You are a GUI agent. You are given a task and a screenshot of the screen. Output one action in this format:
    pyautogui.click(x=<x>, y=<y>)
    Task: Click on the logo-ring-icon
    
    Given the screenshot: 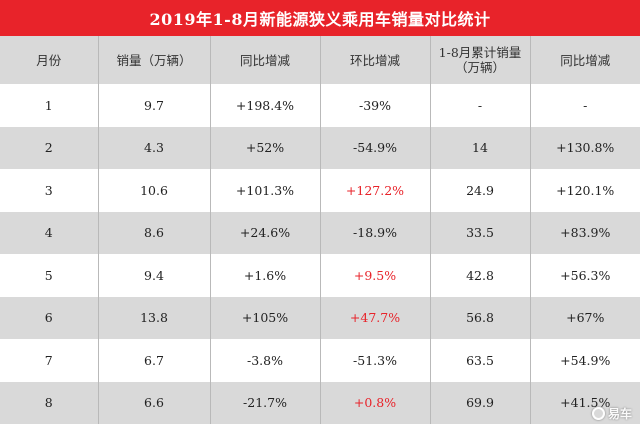 What is the action you would take?
    pyautogui.click(x=598, y=413)
    